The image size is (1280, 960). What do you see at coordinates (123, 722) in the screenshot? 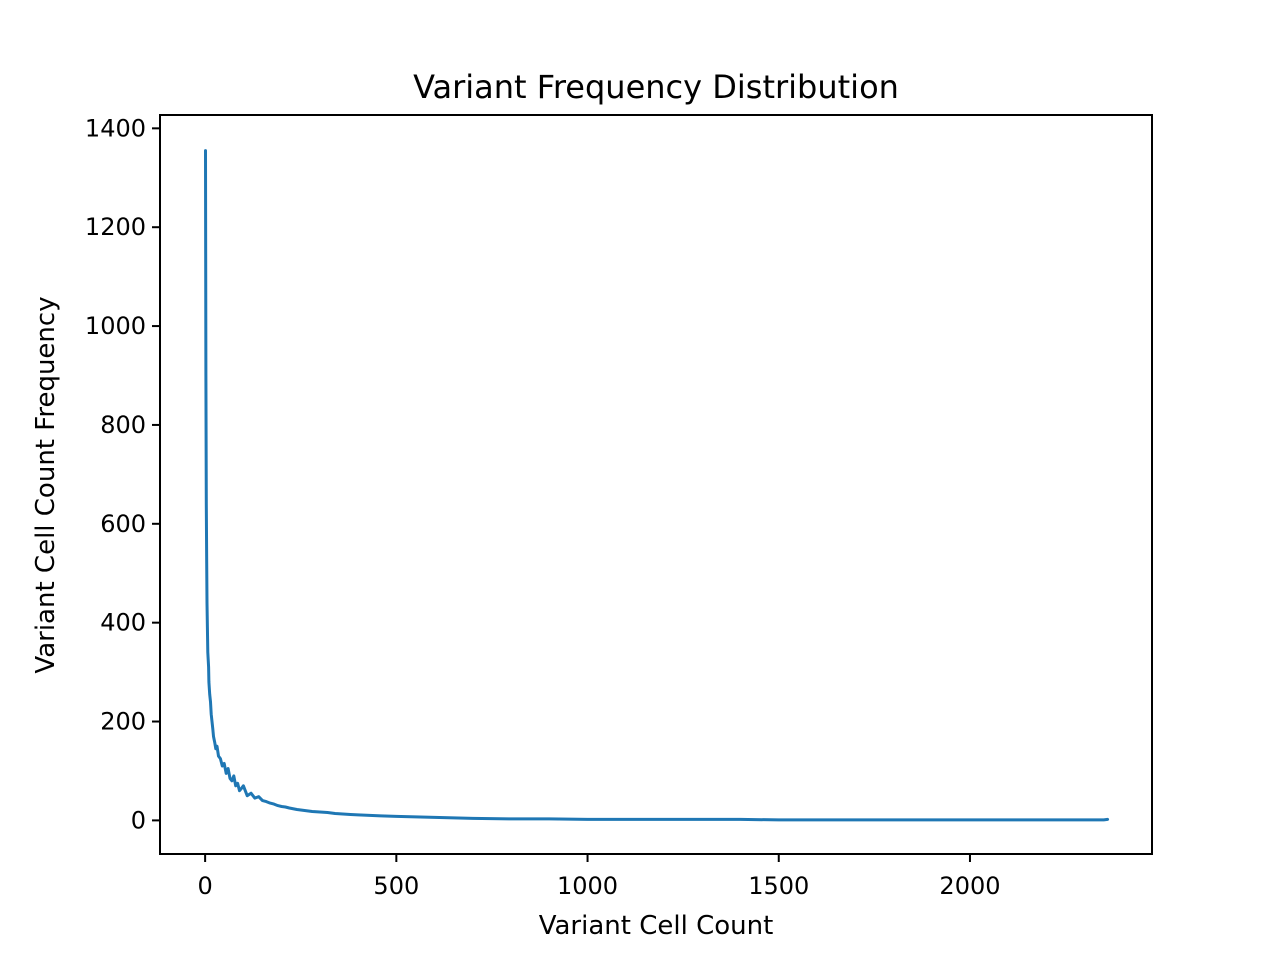
I see `y-tick-label: 200` at bounding box center [123, 722].